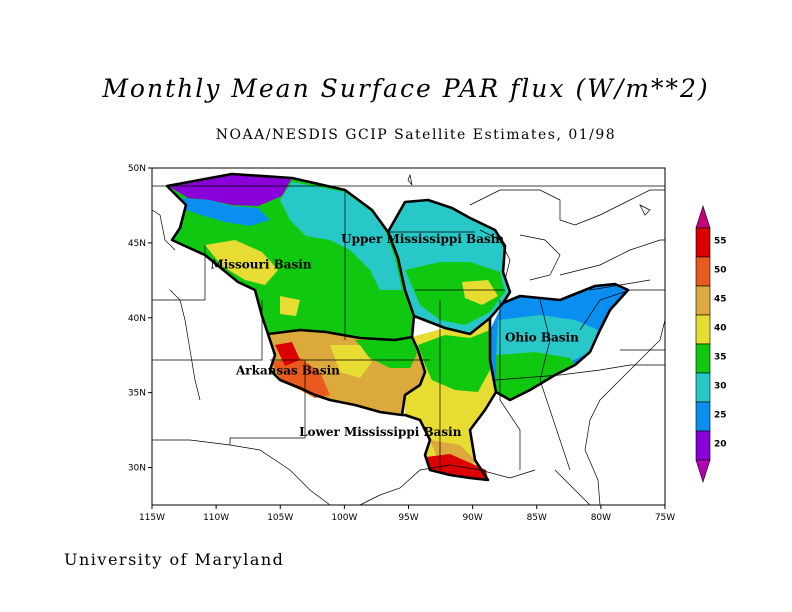 The image size is (792, 612). What do you see at coordinates (720, 329) in the screenshot?
I see `colorbar-label: 40` at bounding box center [720, 329].